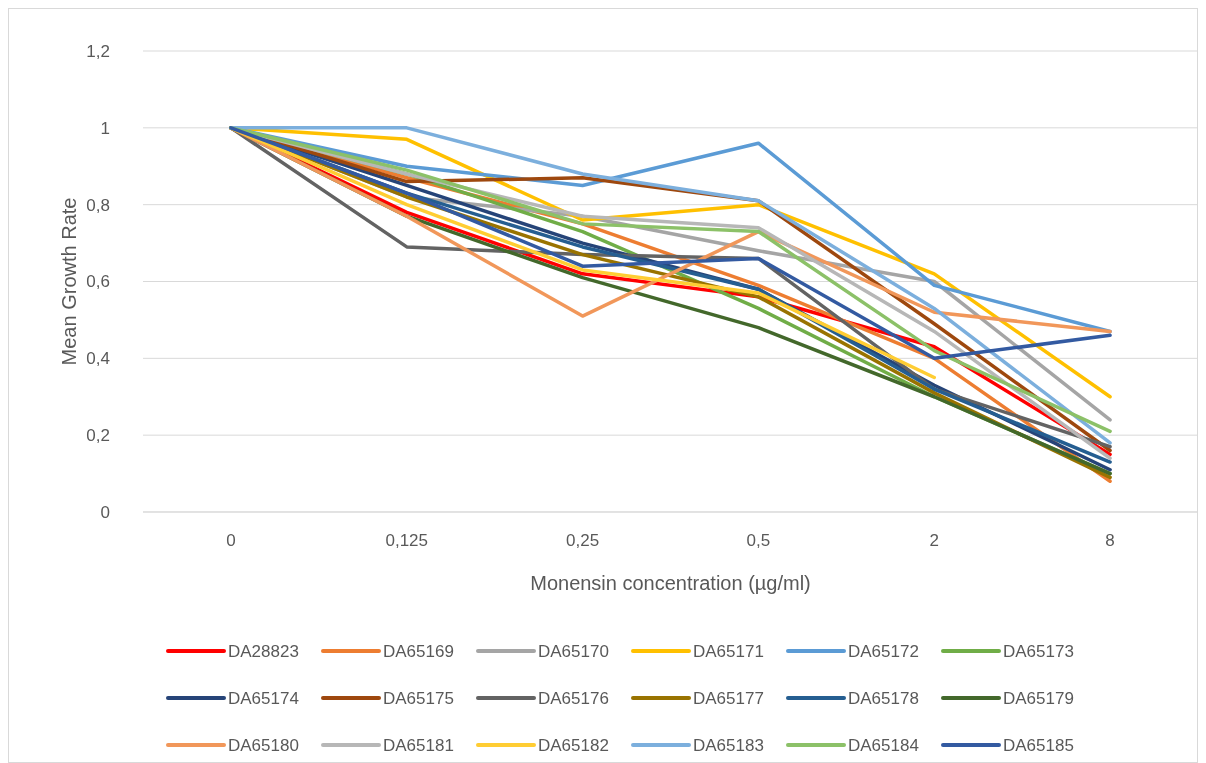 The height and width of the screenshot is (763, 1206). I want to click on legend-label: DA65171, so click(728, 651).